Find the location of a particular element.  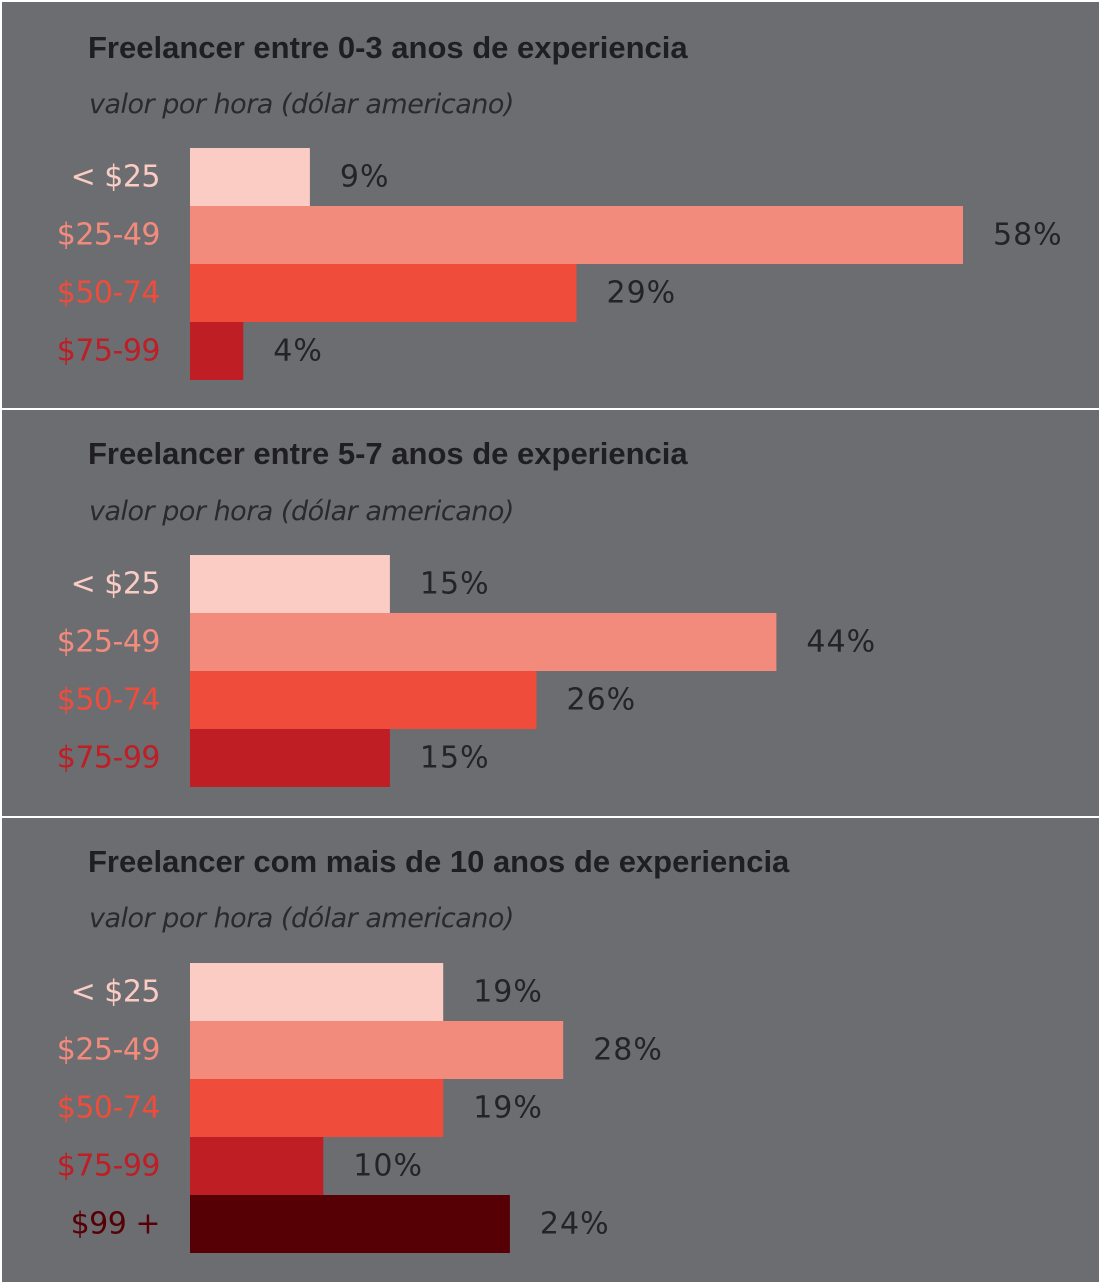

value-label: 10% is located at coordinates (388, 1166).